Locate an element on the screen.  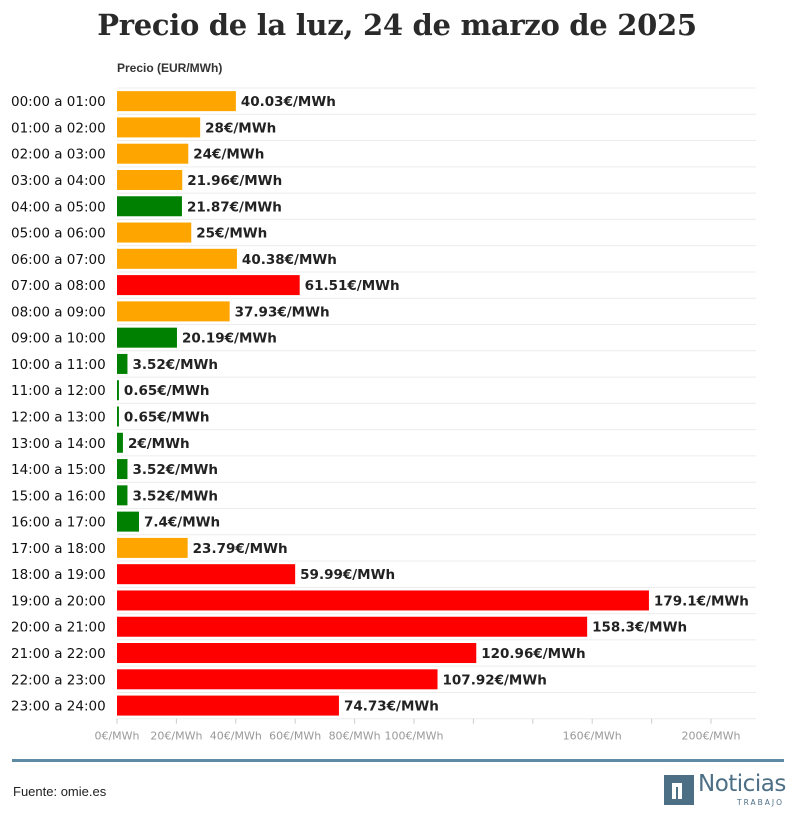
data-label: 59.99€/MWh is located at coordinates (347, 575).